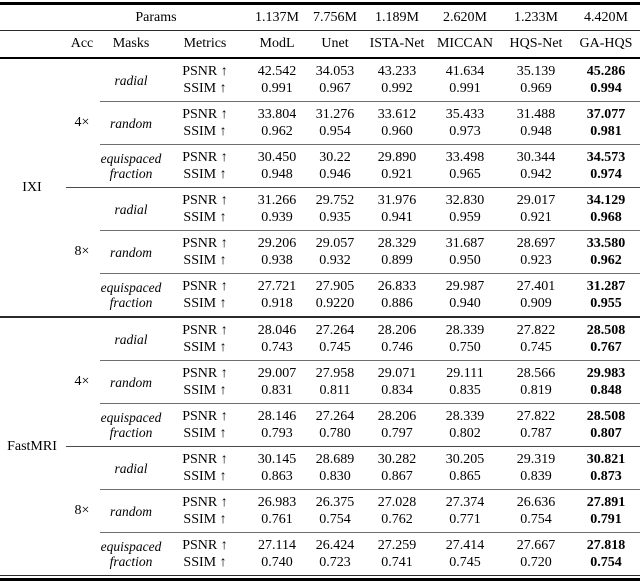 Image resolution: width=640 pixels, height=585 pixels. What do you see at coordinates (536, 88) in the screenshot?
I see `value: 0.969` at bounding box center [536, 88].